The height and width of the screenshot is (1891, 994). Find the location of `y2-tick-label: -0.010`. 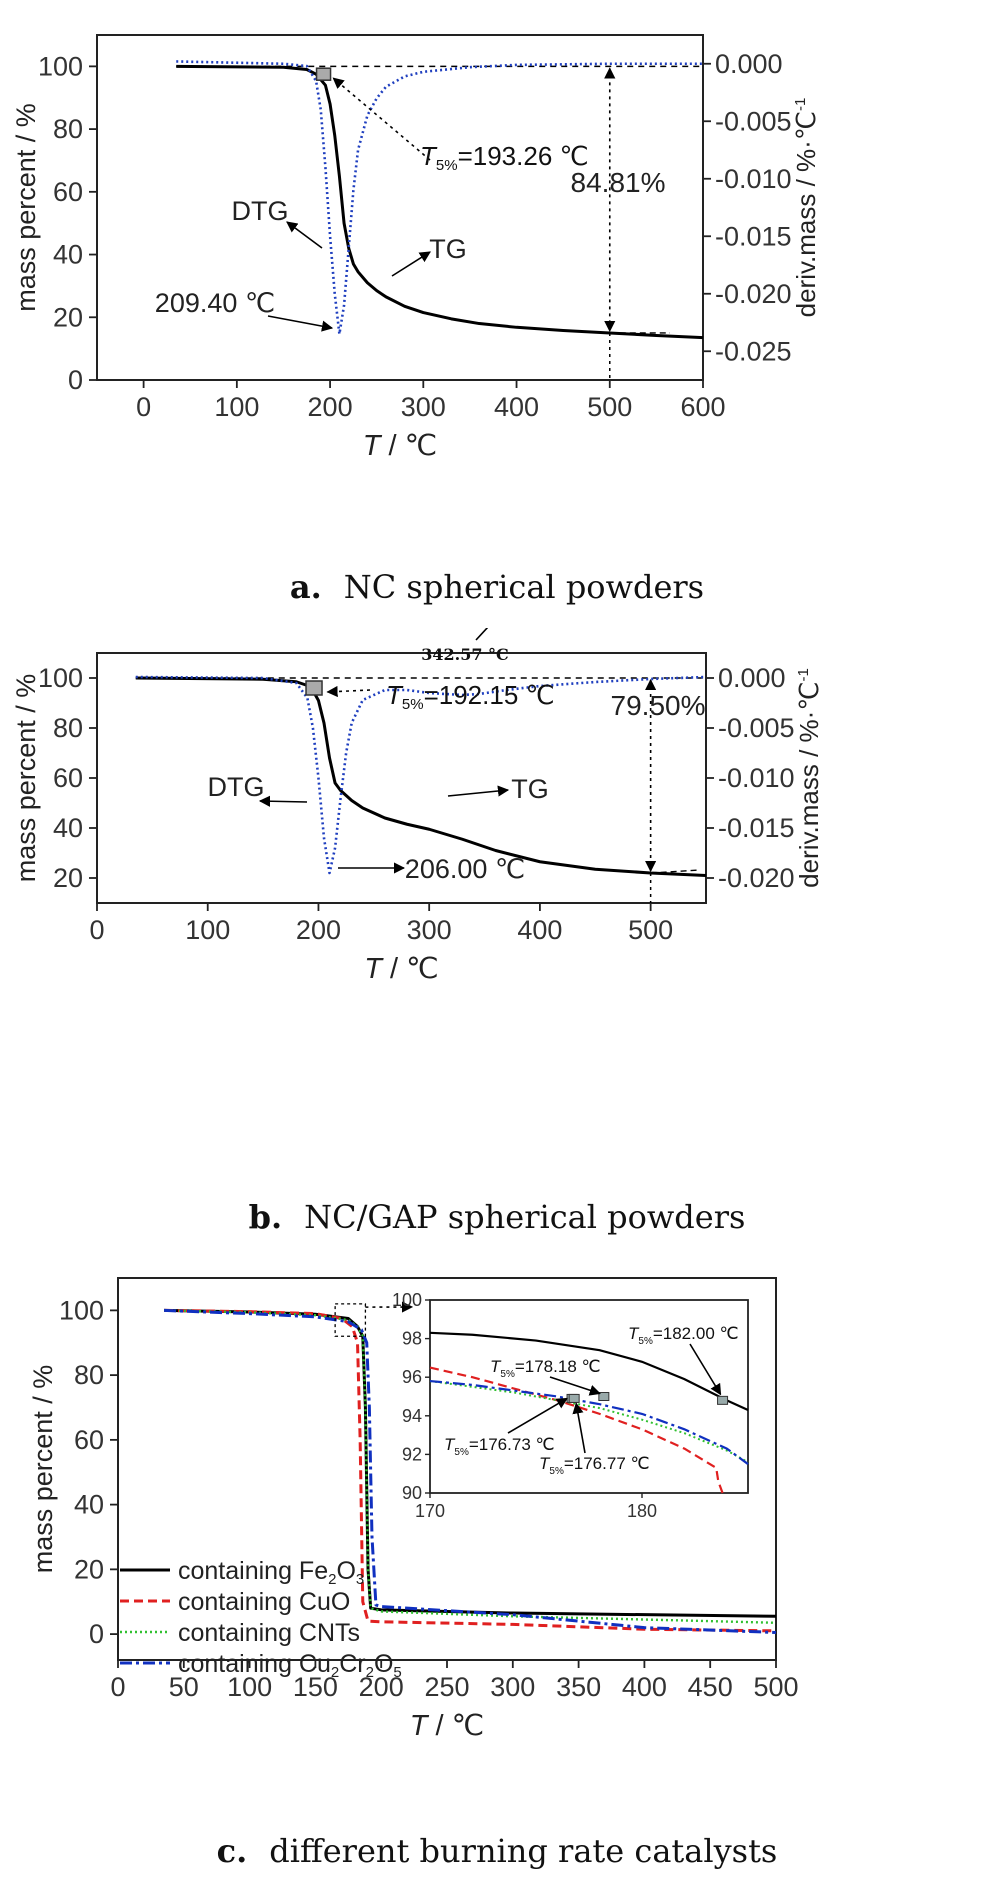

y2-tick-label: -0.010 is located at coordinates (753, 179).